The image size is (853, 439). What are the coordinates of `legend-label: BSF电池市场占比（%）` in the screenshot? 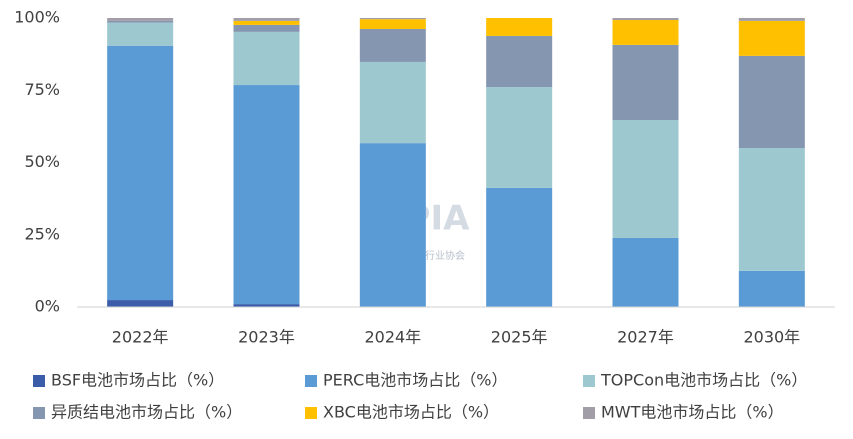 It's located at (137, 380).